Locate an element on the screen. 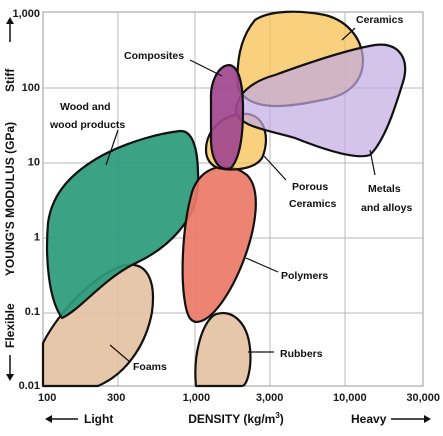 This screenshot has width=443, height=436. leader-porous-ceramics is located at coordinates (275, 168).